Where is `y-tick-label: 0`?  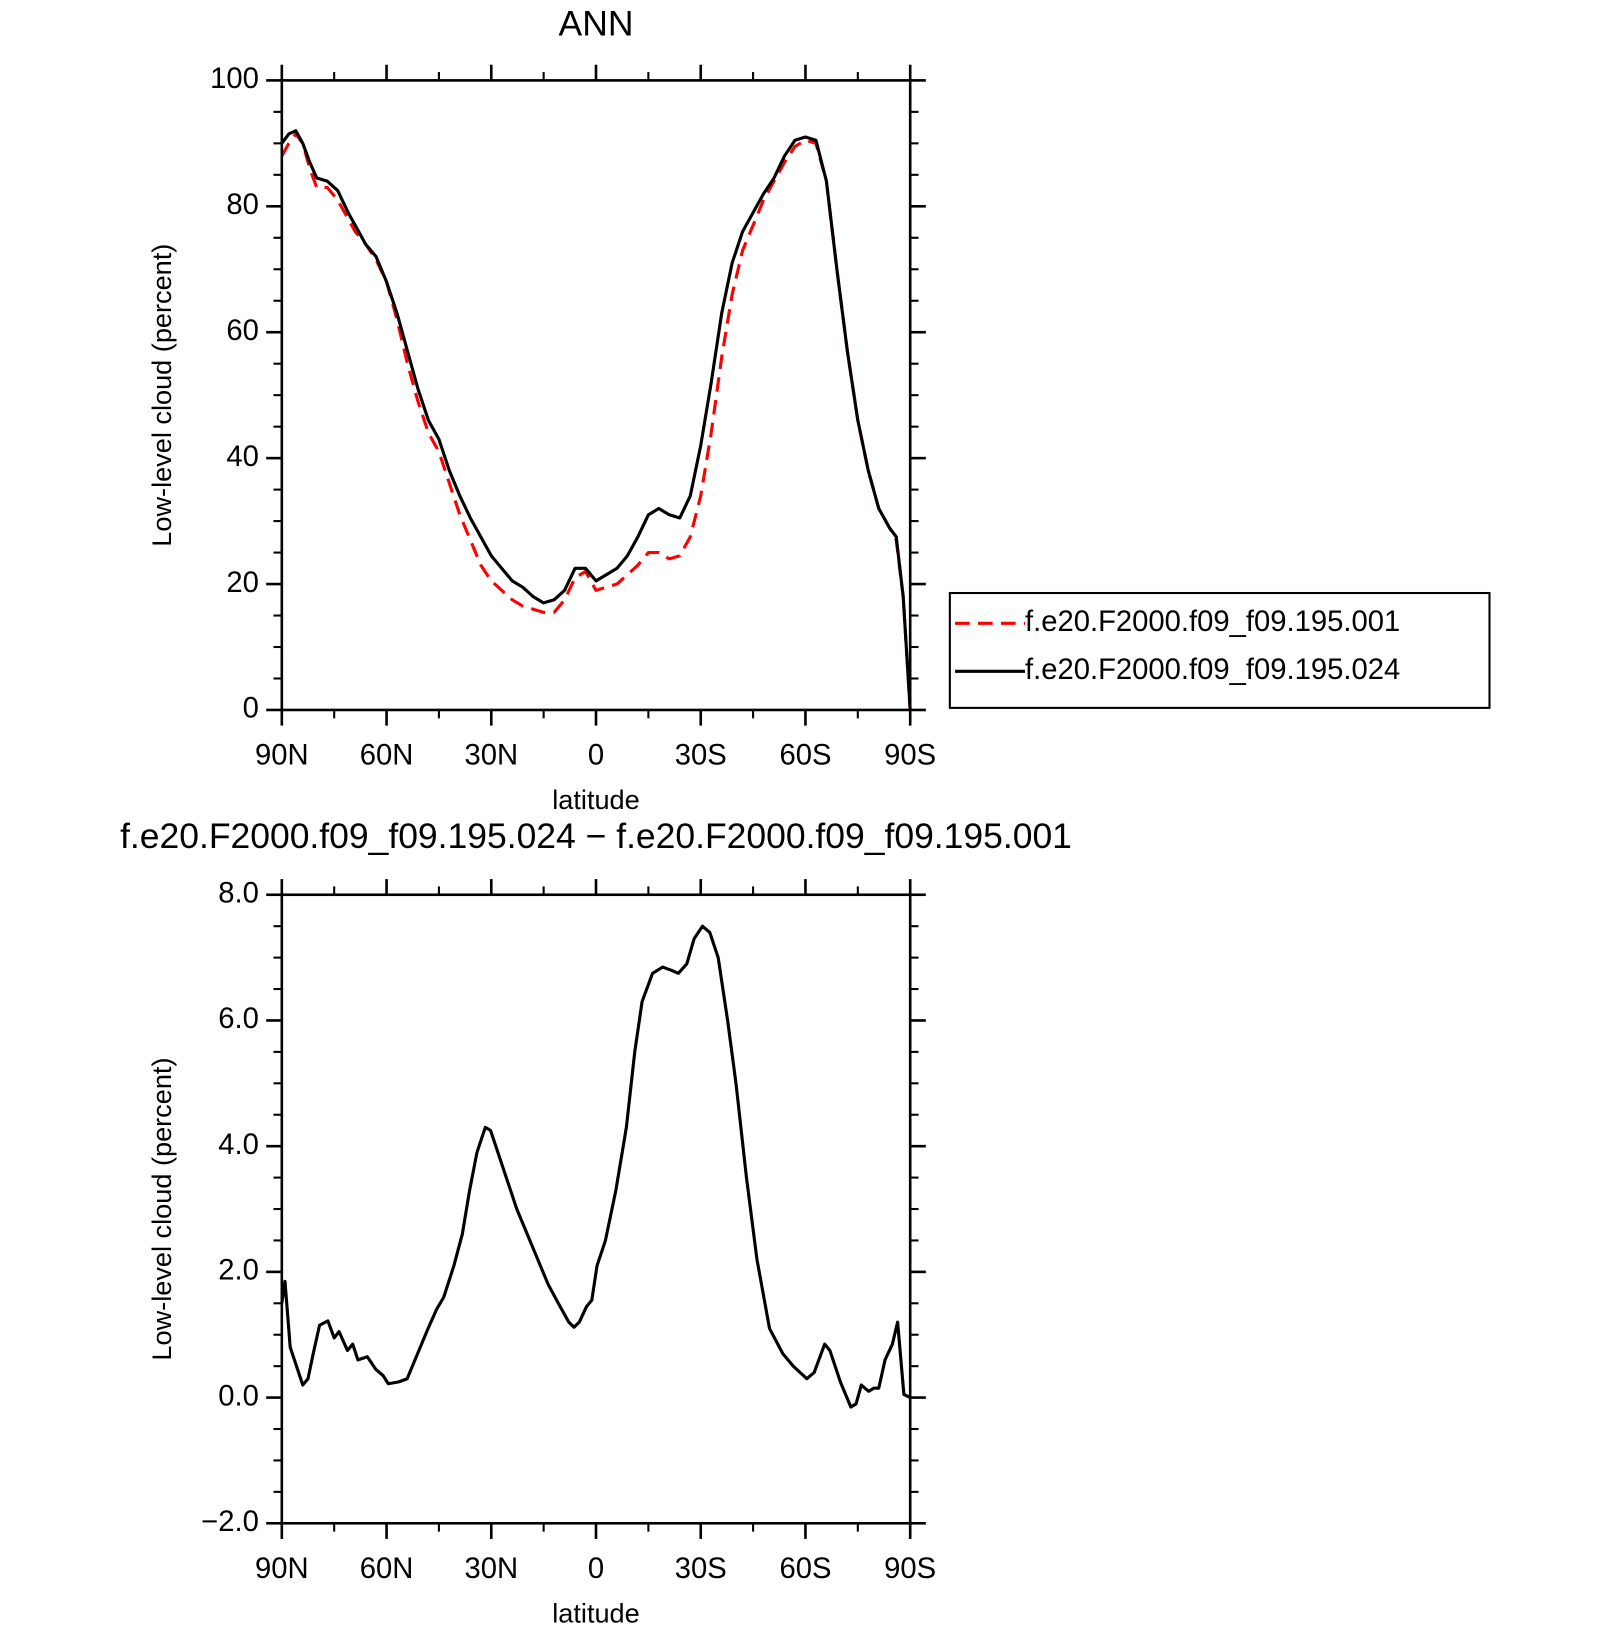 y-tick-label: 0 is located at coordinates (251, 709).